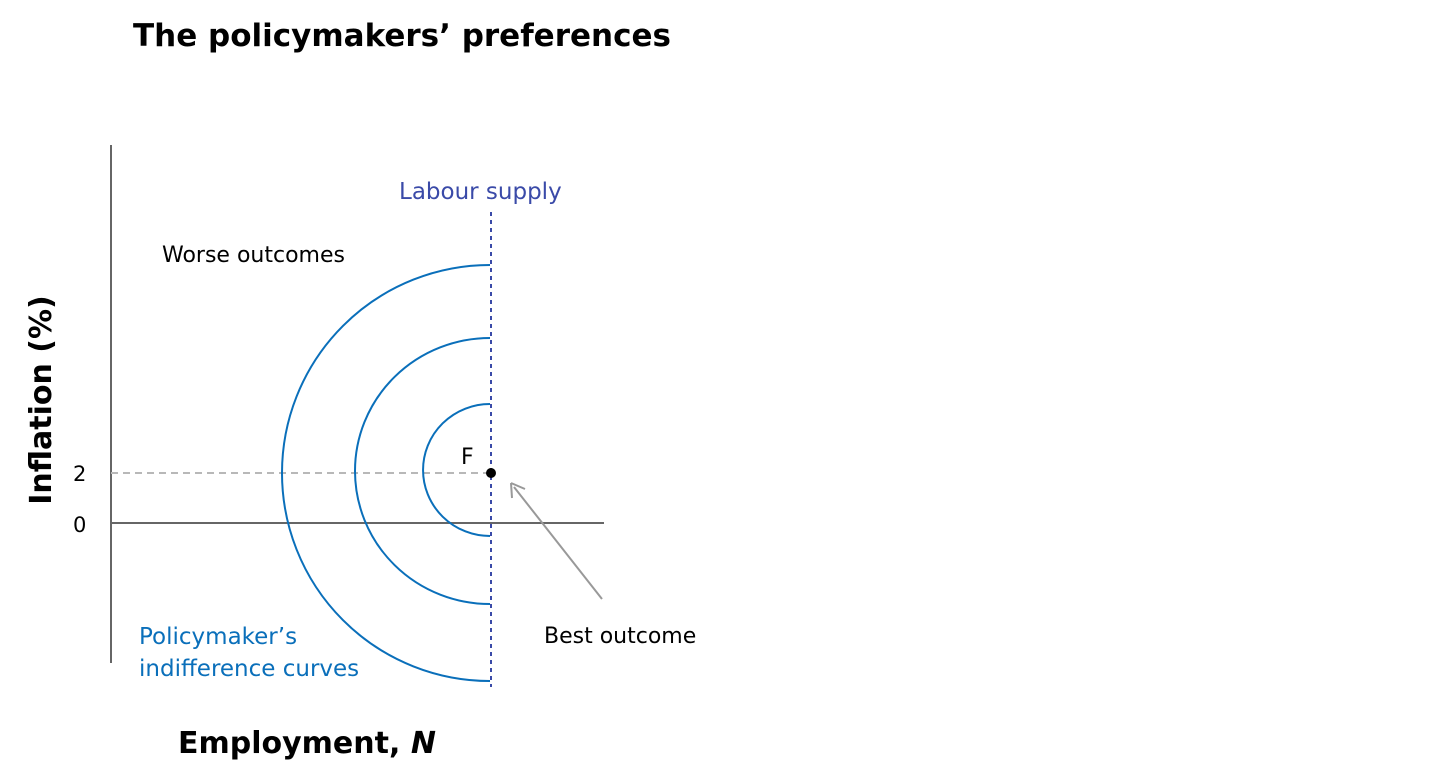 The image size is (1431, 783). Describe the element at coordinates (79, 525) in the screenshot. I see `y-tick-0: 0` at that location.